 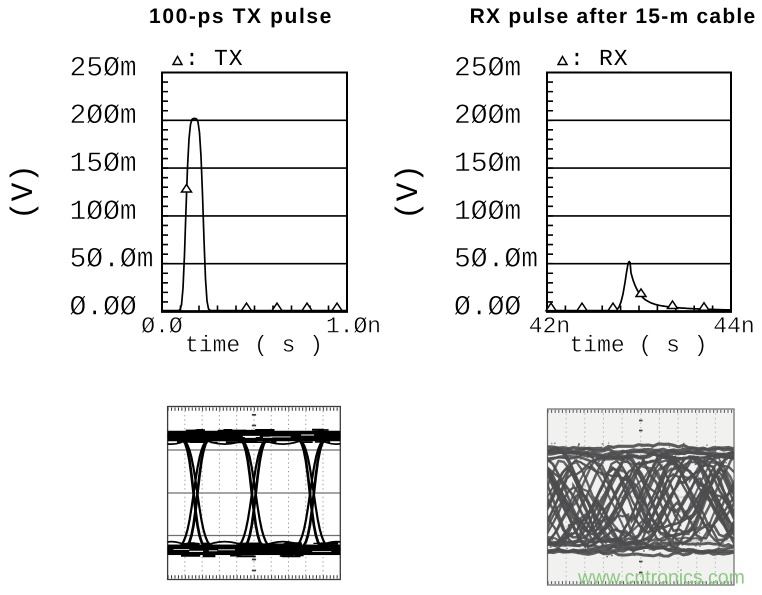 What do you see at coordinates (162, 327) in the screenshot?
I see `svg-text: Ø.Ø` at bounding box center [162, 327].